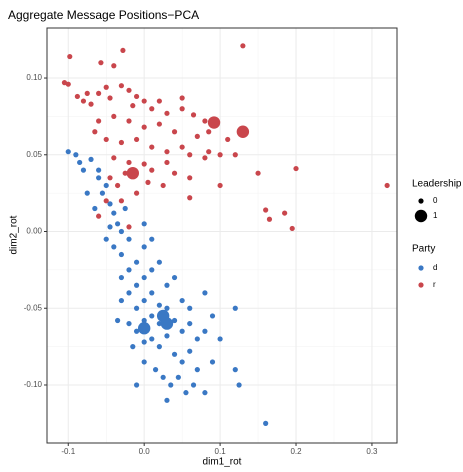  What do you see at coordinates (421, 268) in the screenshot?
I see `legend-color-key` at bounding box center [421, 268].